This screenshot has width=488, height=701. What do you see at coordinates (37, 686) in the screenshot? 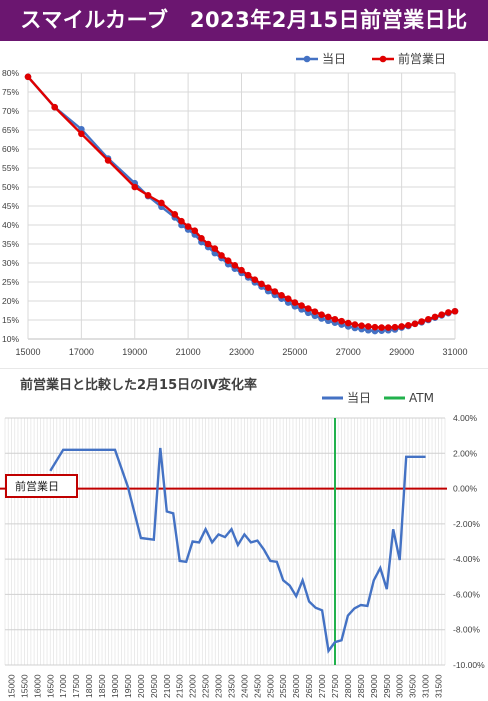
I see `chart2-x-tick-label: 16000` at bounding box center [37, 686].